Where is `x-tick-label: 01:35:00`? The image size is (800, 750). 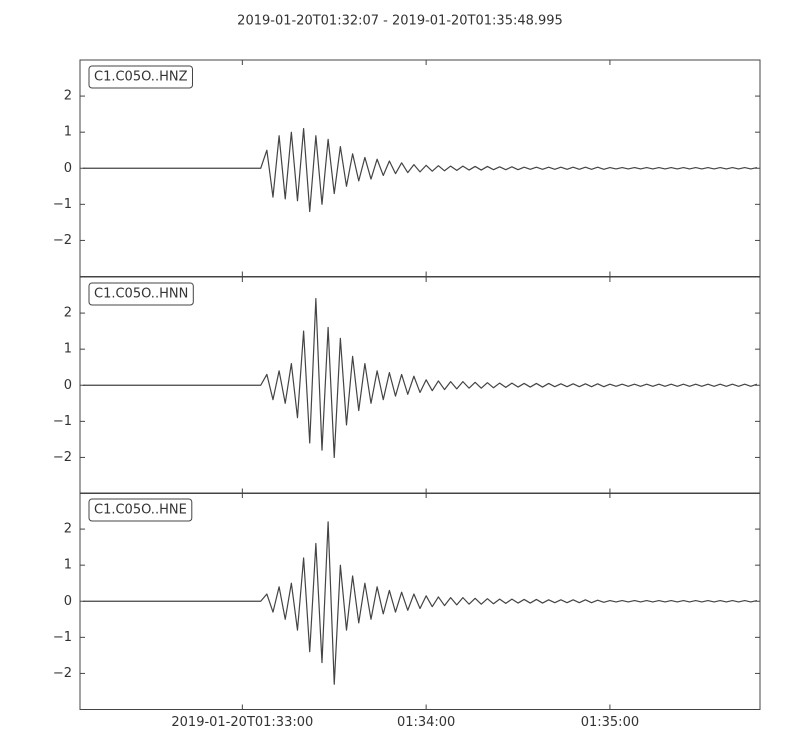
x-tick-label: 01:35:00 is located at coordinates (610, 722).